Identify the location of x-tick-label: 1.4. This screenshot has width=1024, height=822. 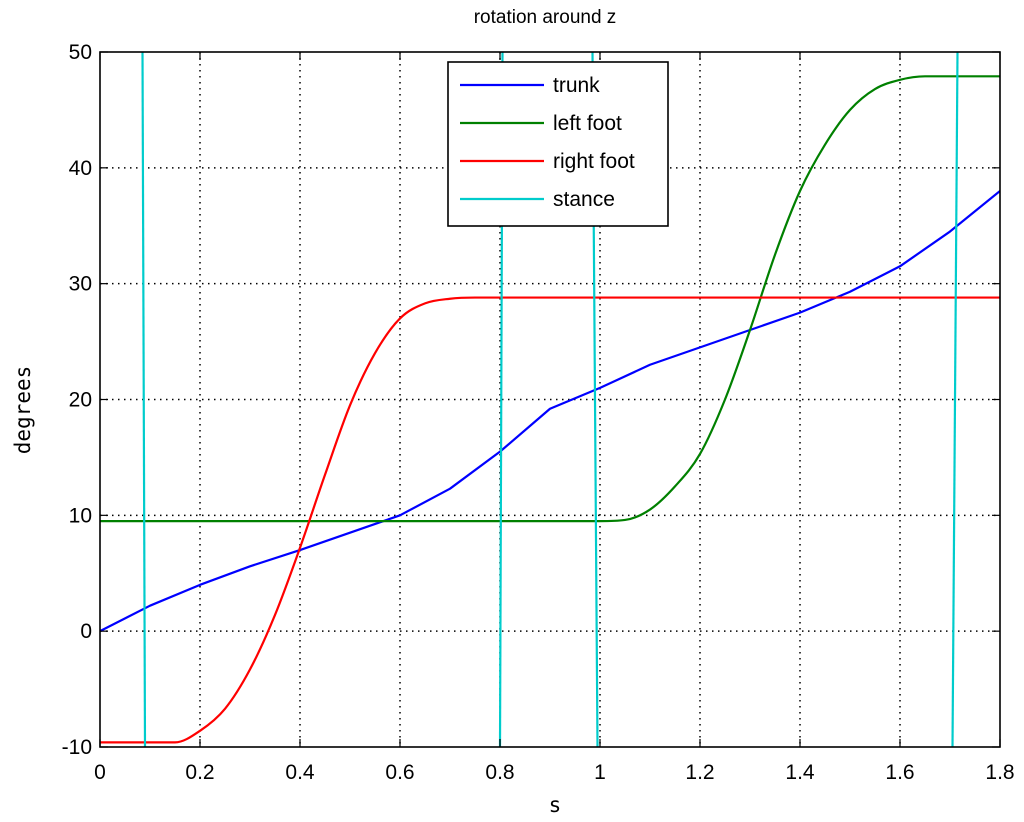
(800, 772).